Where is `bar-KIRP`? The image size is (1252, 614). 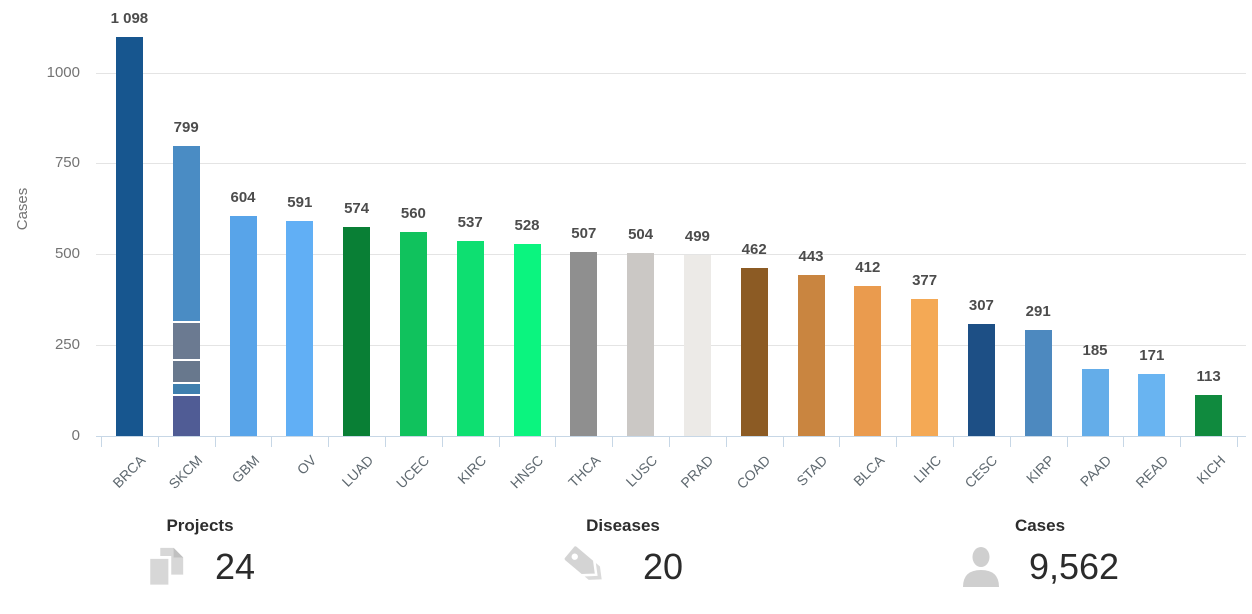 bar-KIRP is located at coordinates (1038, 383).